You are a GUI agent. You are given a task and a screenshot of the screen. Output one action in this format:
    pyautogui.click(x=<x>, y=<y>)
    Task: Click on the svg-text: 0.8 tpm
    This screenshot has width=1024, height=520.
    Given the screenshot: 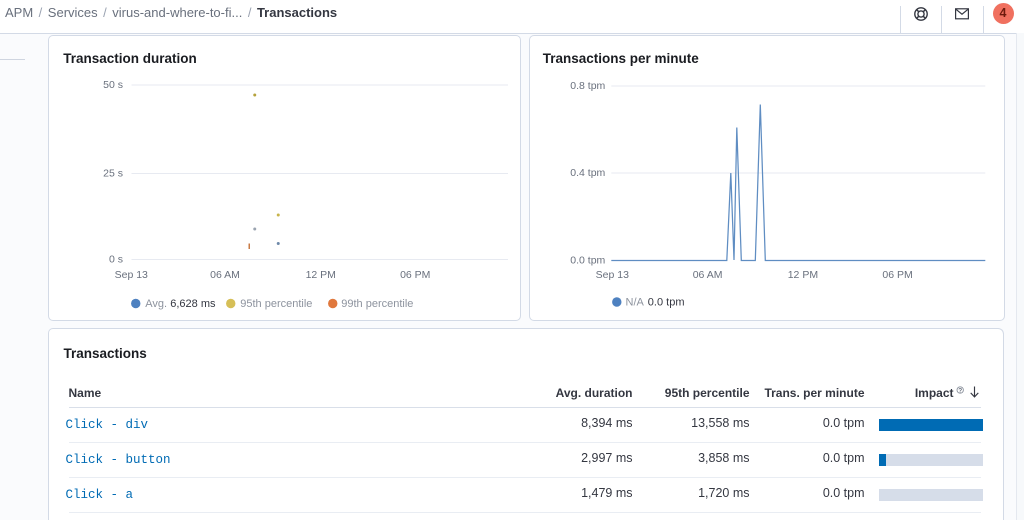 What is the action you would take?
    pyautogui.click(x=587, y=86)
    